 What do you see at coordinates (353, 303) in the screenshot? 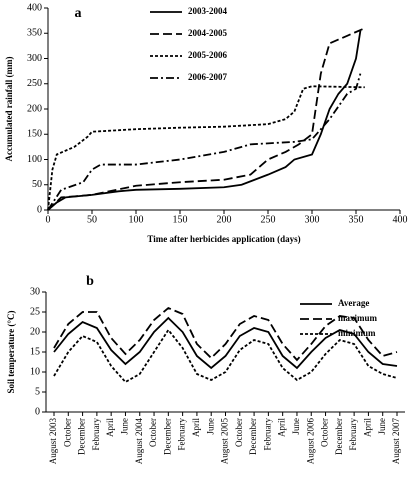
I see `legend-label: Average` at bounding box center [353, 303].